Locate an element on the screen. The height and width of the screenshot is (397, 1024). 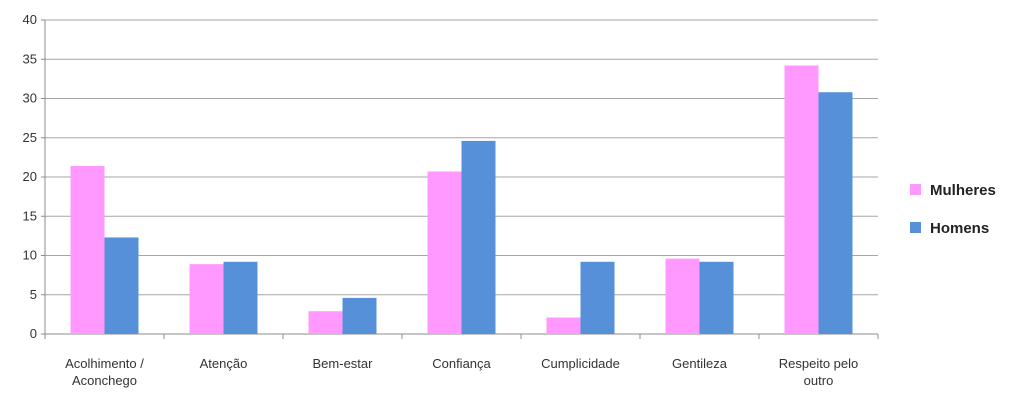
x-tick-label-5: Gentileza is located at coordinates (700, 363).